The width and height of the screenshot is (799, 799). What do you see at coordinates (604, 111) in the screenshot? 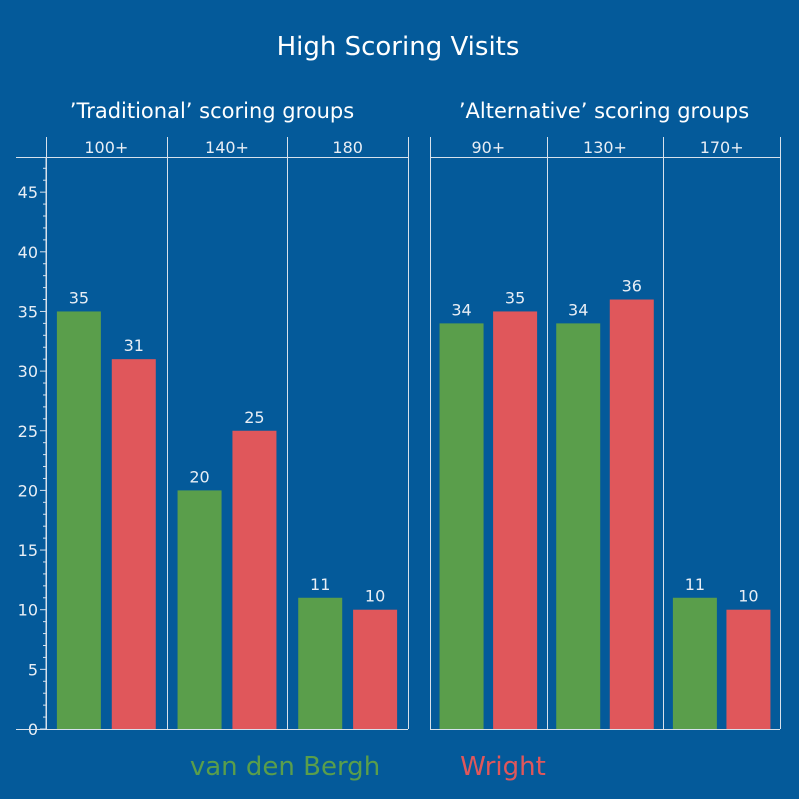
I see `panel-title: ’Alternative’ scoring groups` at bounding box center [604, 111].